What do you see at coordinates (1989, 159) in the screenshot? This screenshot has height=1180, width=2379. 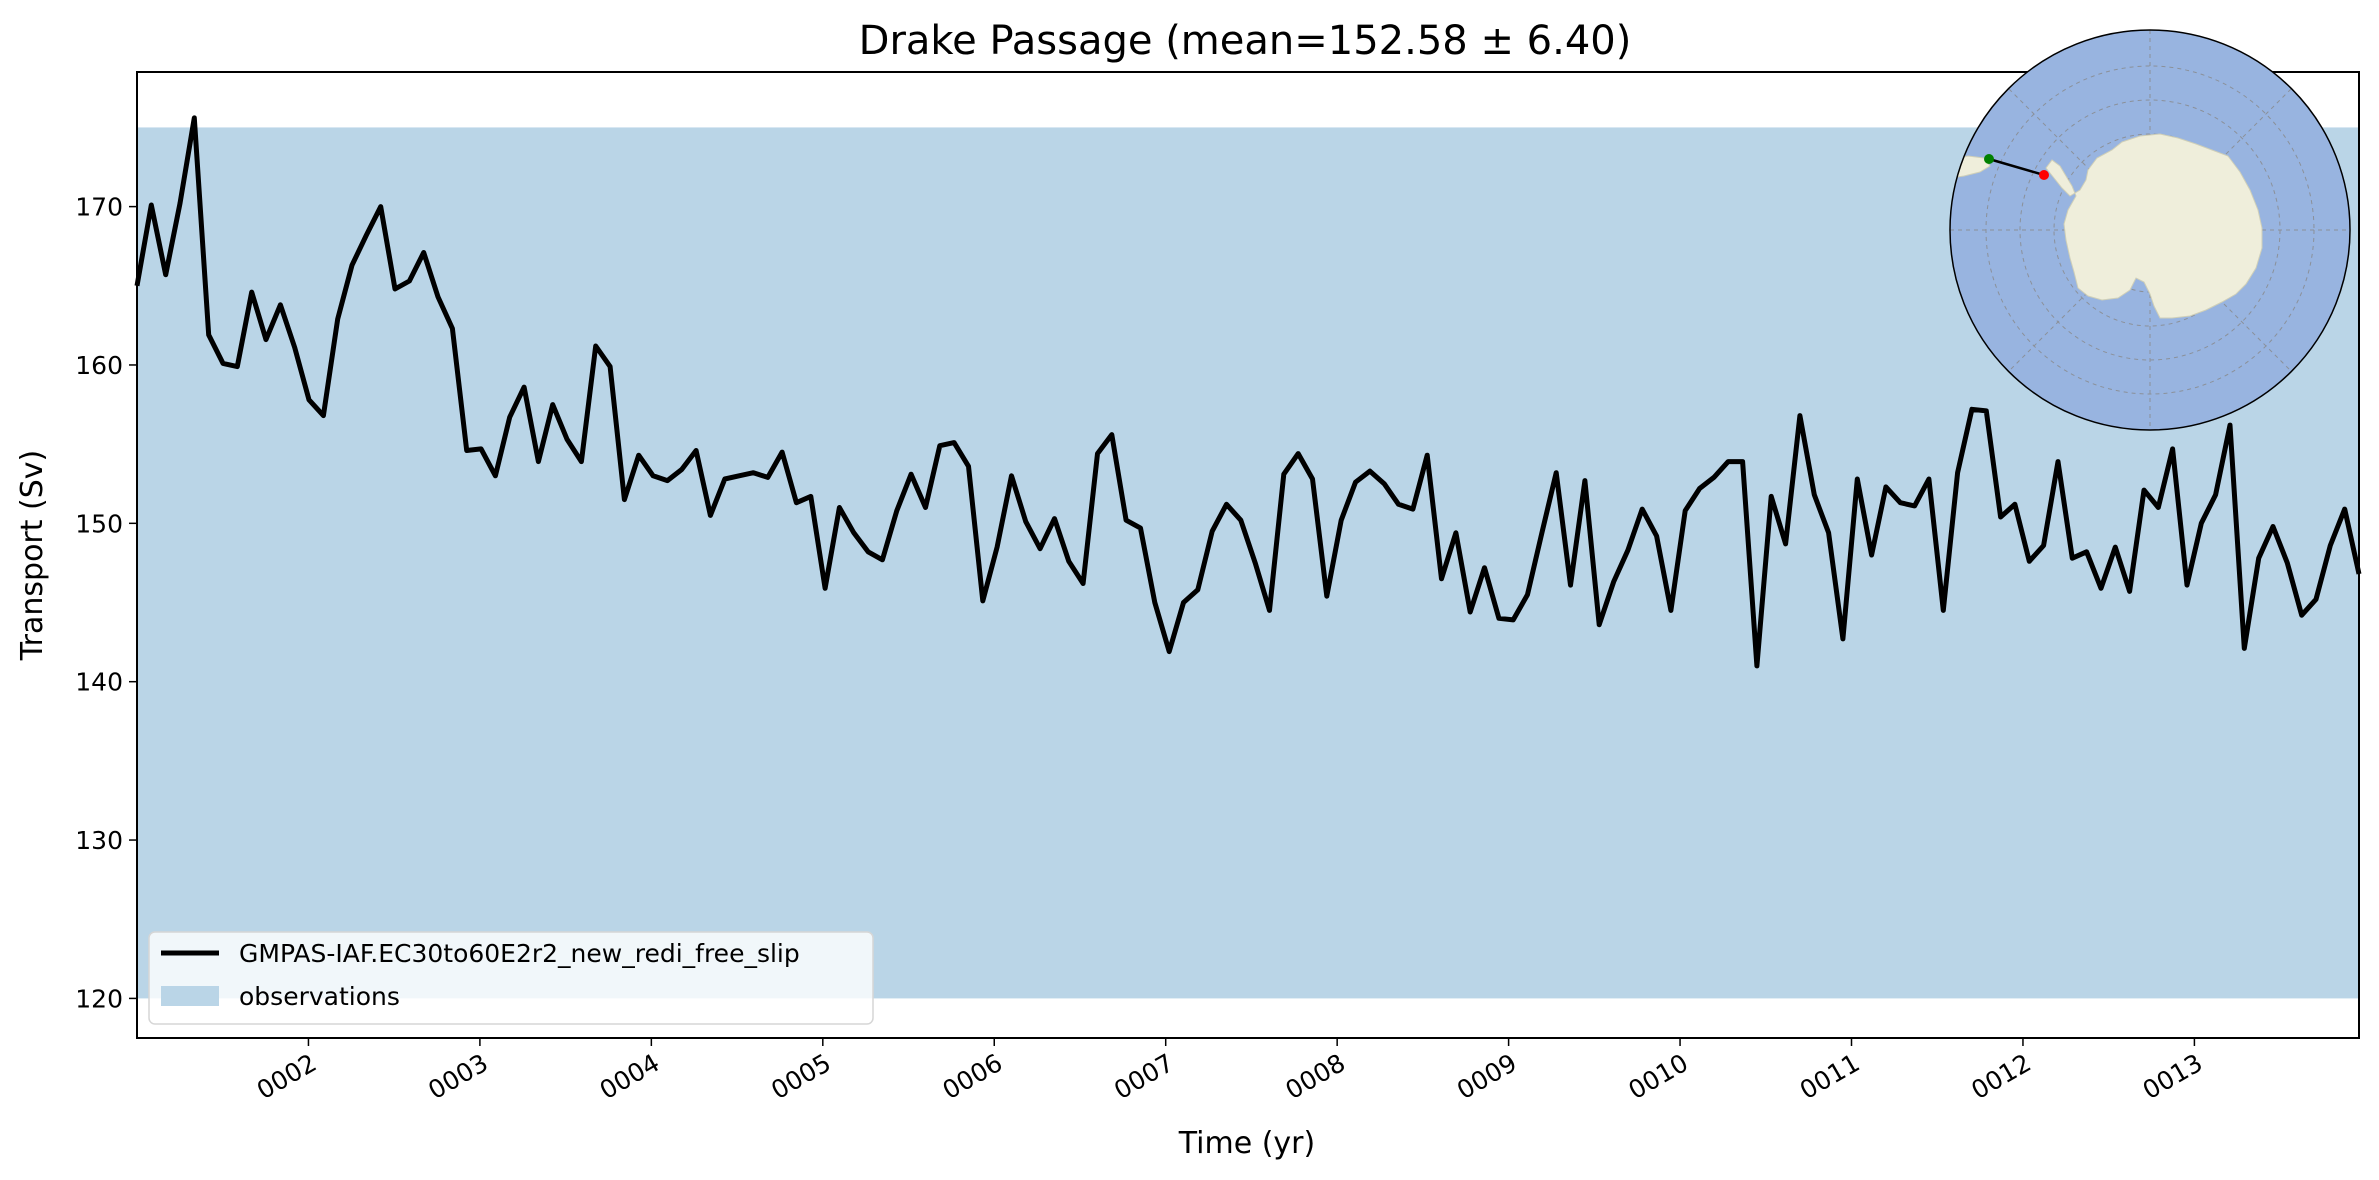 I see `transect-start-point` at bounding box center [1989, 159].